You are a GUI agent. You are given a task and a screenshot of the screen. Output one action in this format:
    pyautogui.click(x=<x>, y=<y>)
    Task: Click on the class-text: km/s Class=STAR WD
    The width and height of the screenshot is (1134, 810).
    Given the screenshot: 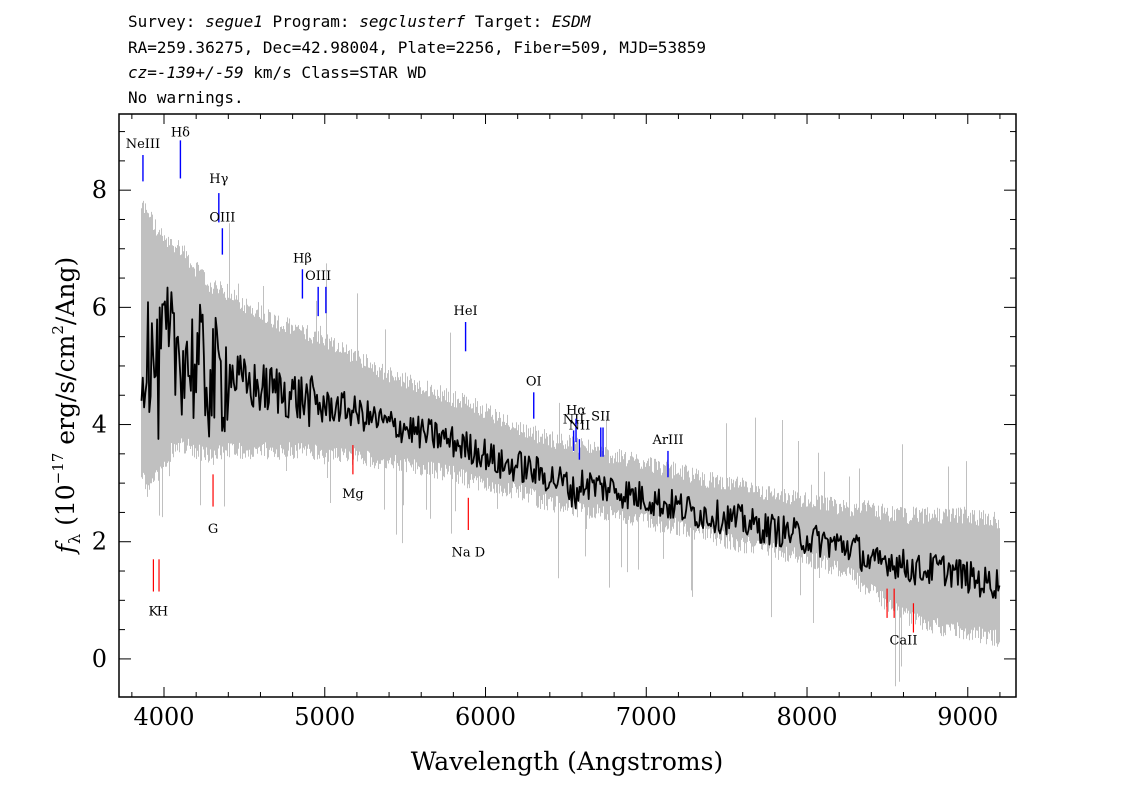 What is the action you would take?
    pyautogui.click(x=335, y=72)
    